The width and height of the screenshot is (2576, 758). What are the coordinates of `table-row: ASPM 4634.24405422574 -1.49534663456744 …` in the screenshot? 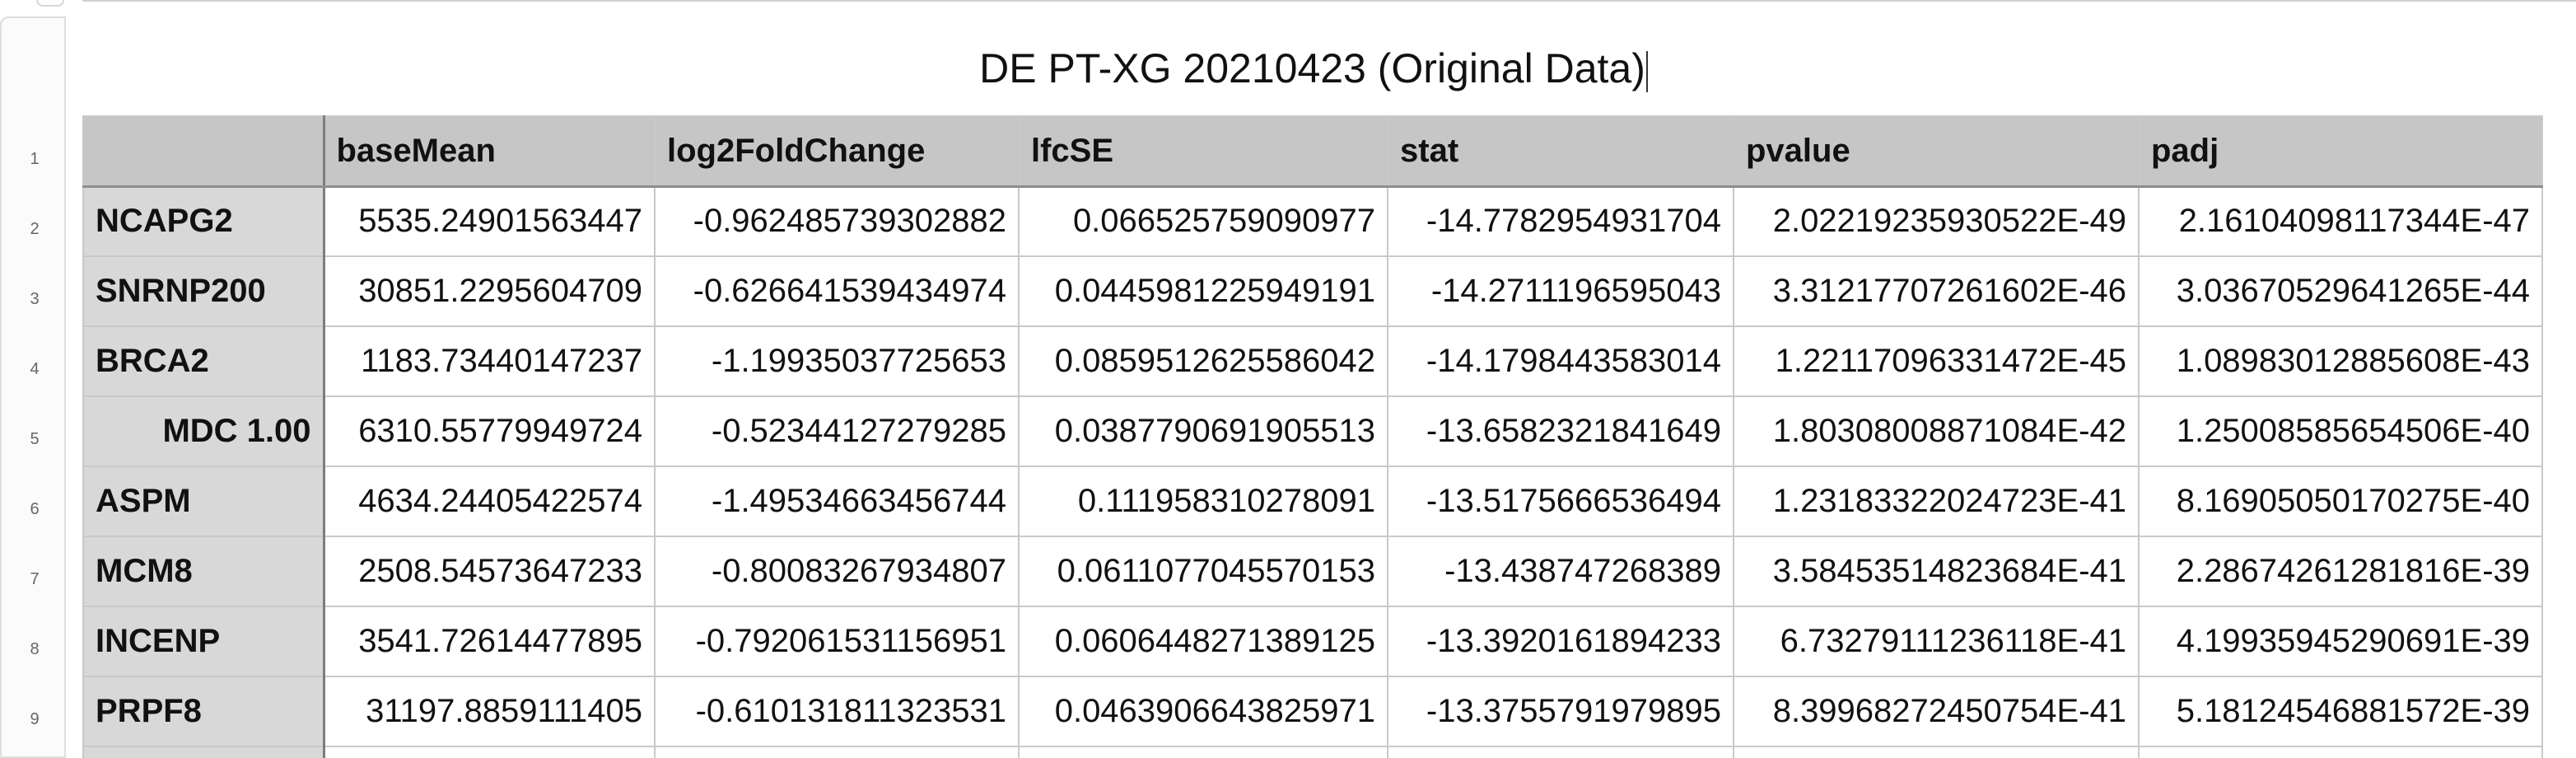 It's located at (1312, 501).